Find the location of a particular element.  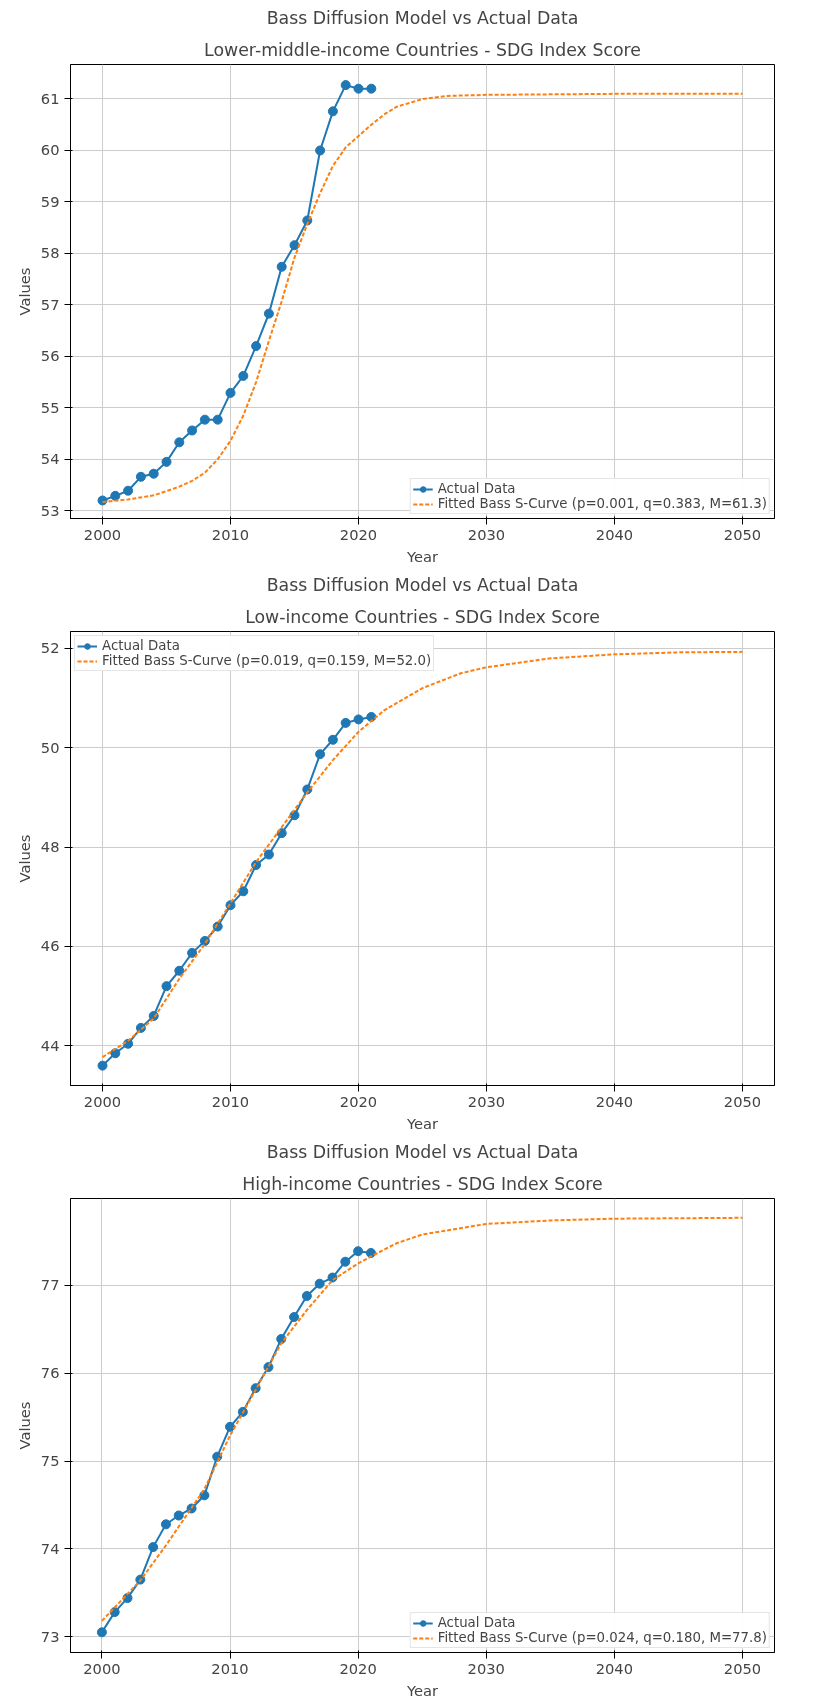

legend-label: Fitted Bass S-Curve (p=0.019, q=0.159, M=52.0) is located at coordinates (267, 660).